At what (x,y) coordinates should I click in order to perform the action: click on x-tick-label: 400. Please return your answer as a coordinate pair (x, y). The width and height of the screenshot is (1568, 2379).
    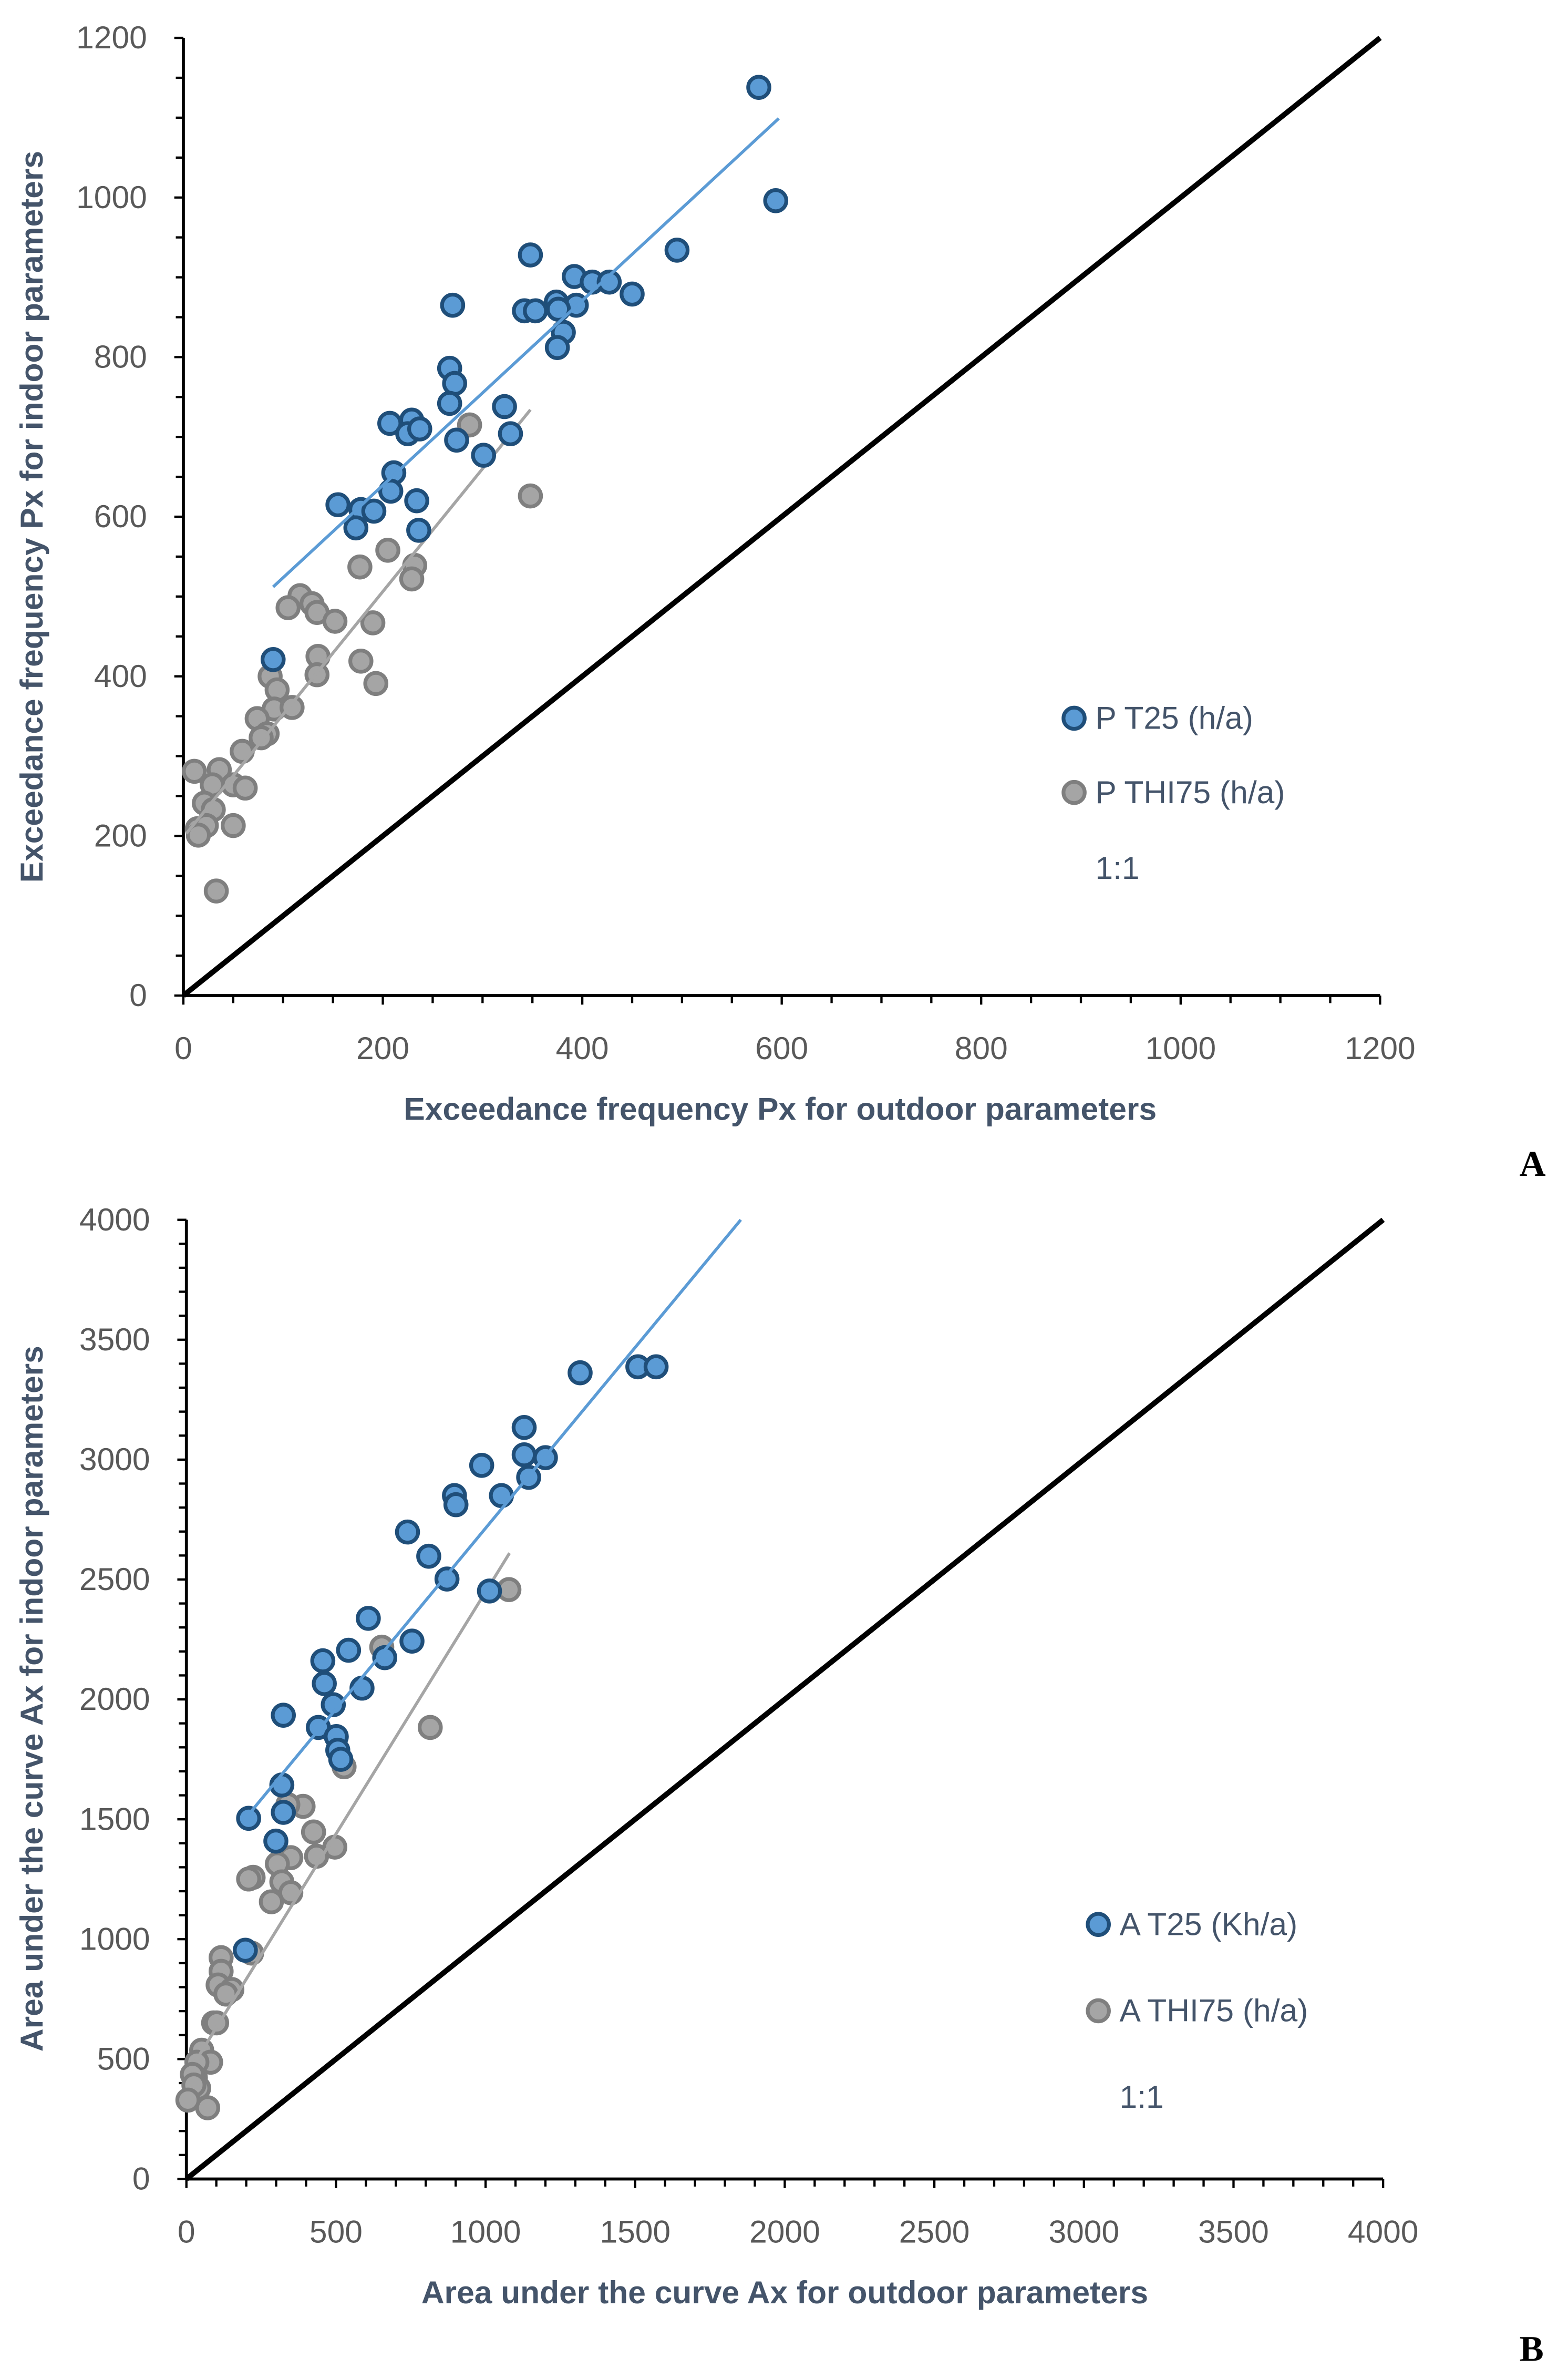
    Looking at the image, I should click on (583, 1048).